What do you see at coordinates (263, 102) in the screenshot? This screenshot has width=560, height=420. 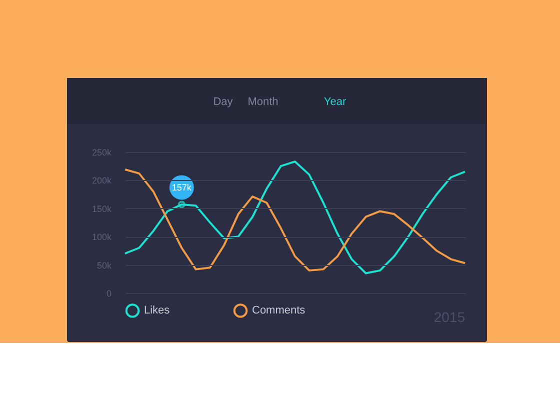 I see `text: Month` at bounding box center [263, 102].